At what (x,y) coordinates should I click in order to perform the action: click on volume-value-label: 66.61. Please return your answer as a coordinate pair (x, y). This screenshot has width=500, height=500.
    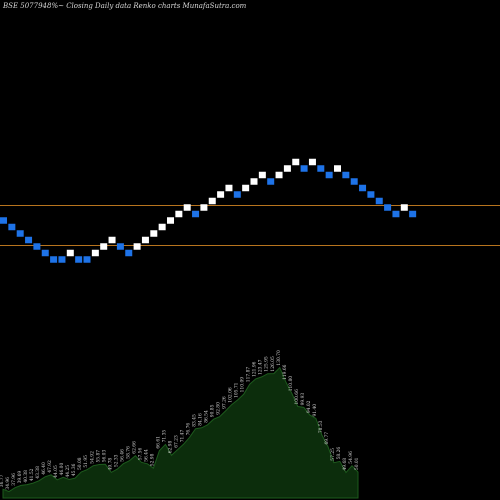
    Looking at the image, I should click on (158, 442).